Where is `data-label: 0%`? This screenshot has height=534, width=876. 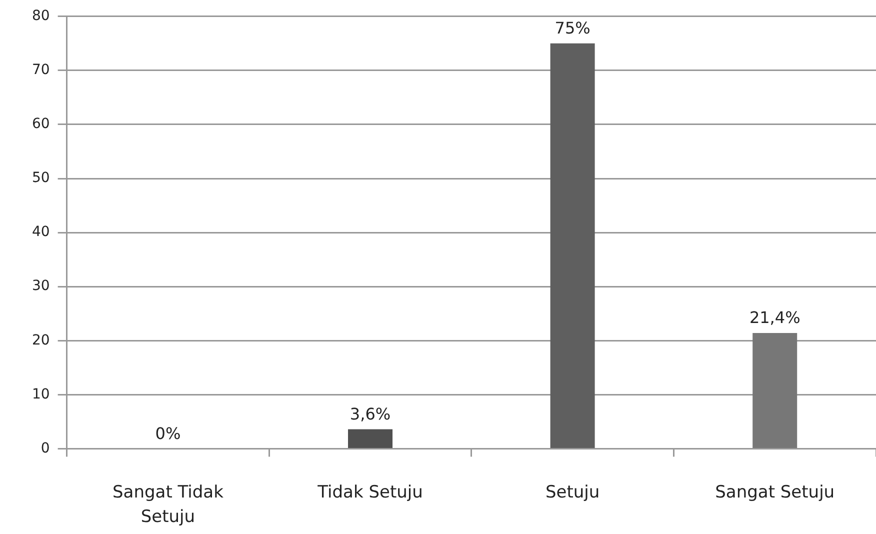
data-label: 0% is located at coordinates (168, 433).